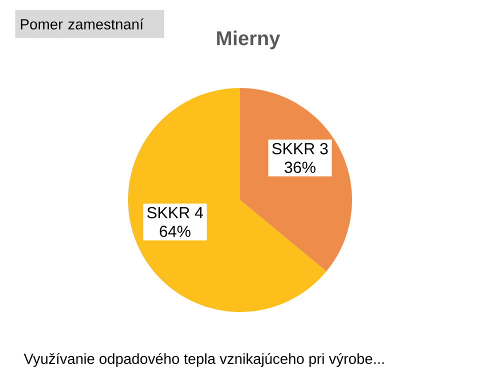 The image size is (481, 387). Describe the element at coordinates (175, 231) in the screenshot. I see `data-label: 64%` at that location.